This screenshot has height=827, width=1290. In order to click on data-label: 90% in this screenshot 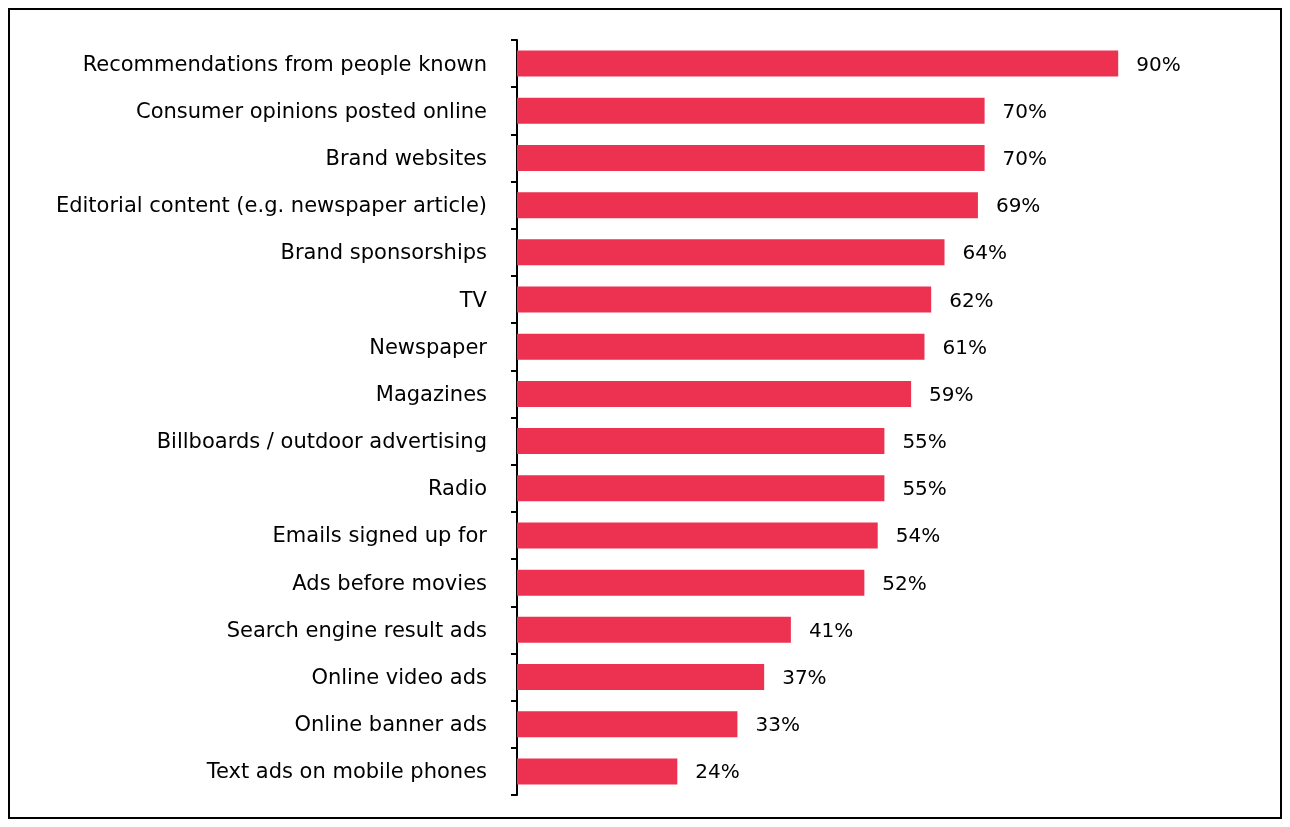, I will do `click(1158, 63)`.